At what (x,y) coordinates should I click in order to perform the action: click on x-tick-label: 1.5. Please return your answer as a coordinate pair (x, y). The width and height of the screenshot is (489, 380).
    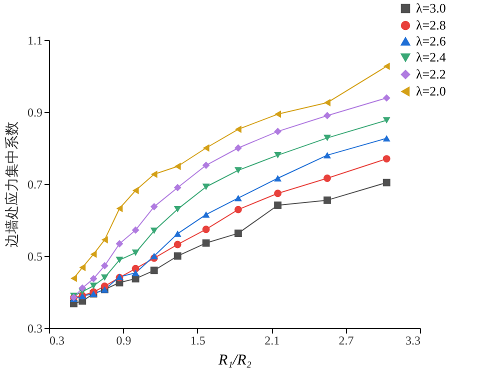
    Looking at the image, I should click on (198, 341).